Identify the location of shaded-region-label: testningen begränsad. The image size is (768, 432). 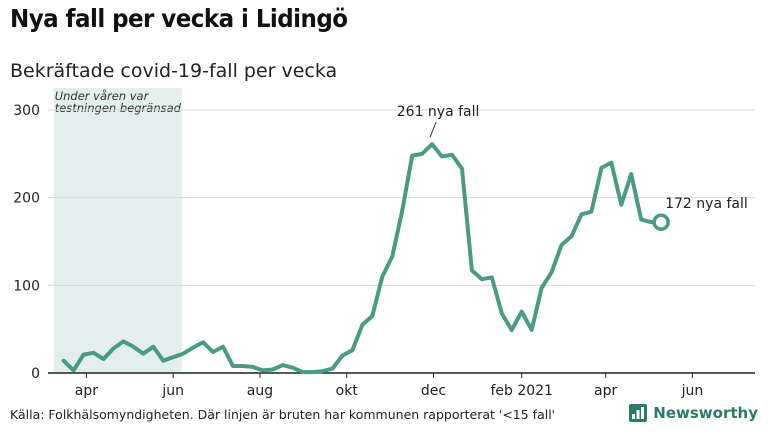
(118, 108).